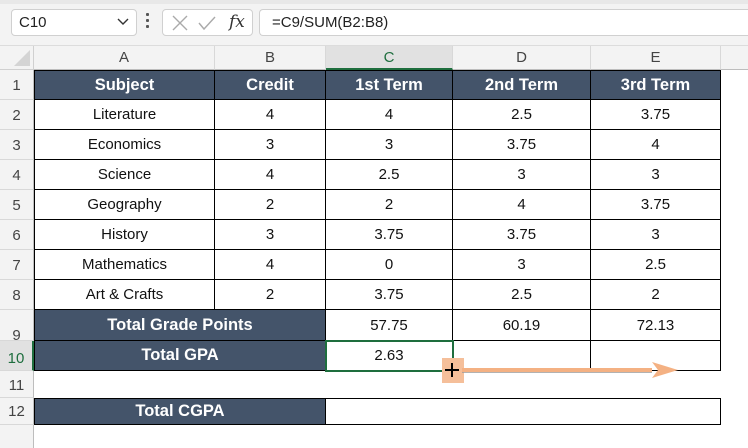 This screenshot has height=448, width=748. What do you see at coordinates (124, 58) in the screenshot?
I see `column-header-a: A` at bounding box center [124, 58].